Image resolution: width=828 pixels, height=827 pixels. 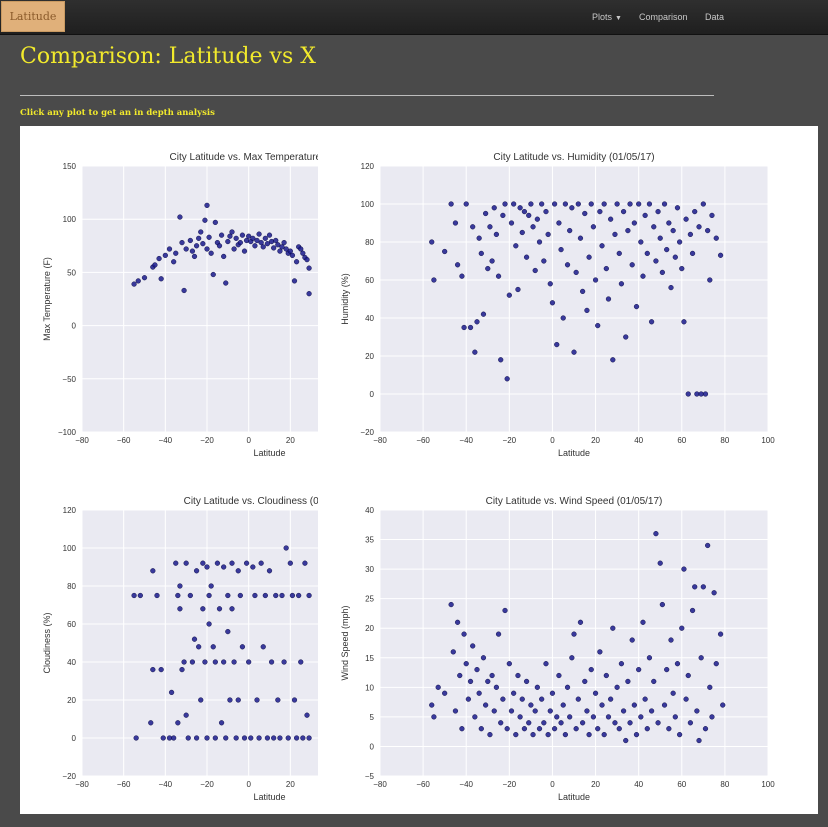 What do you see at coordinates (369, 628) in the screenshot?
I see `y-tick-label: 20` at bounding box center [369, 628].